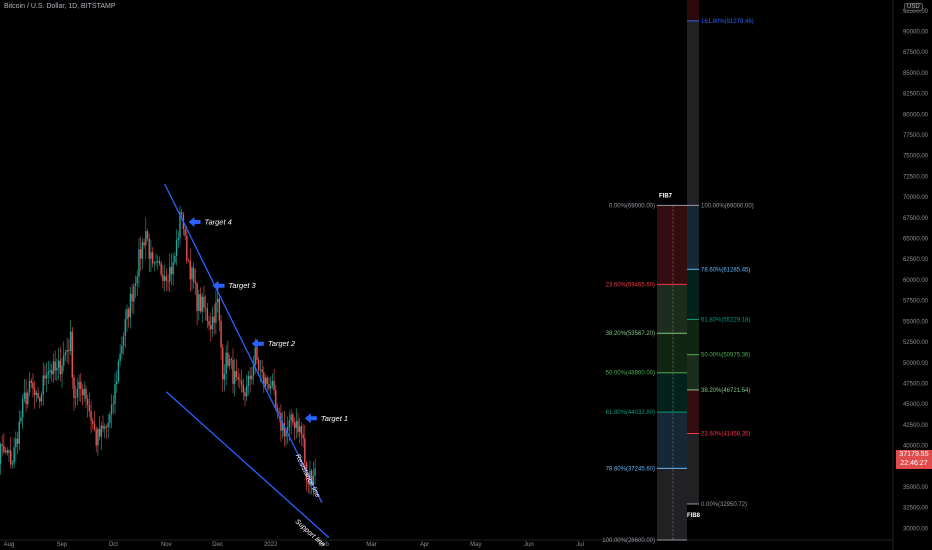 The image size is (932, 550). What do you see at coordinates (725, 435) in the screenshot?
I see `fib8-level-label: 23.60%(41458.35)` at bounding box center [725, 435].